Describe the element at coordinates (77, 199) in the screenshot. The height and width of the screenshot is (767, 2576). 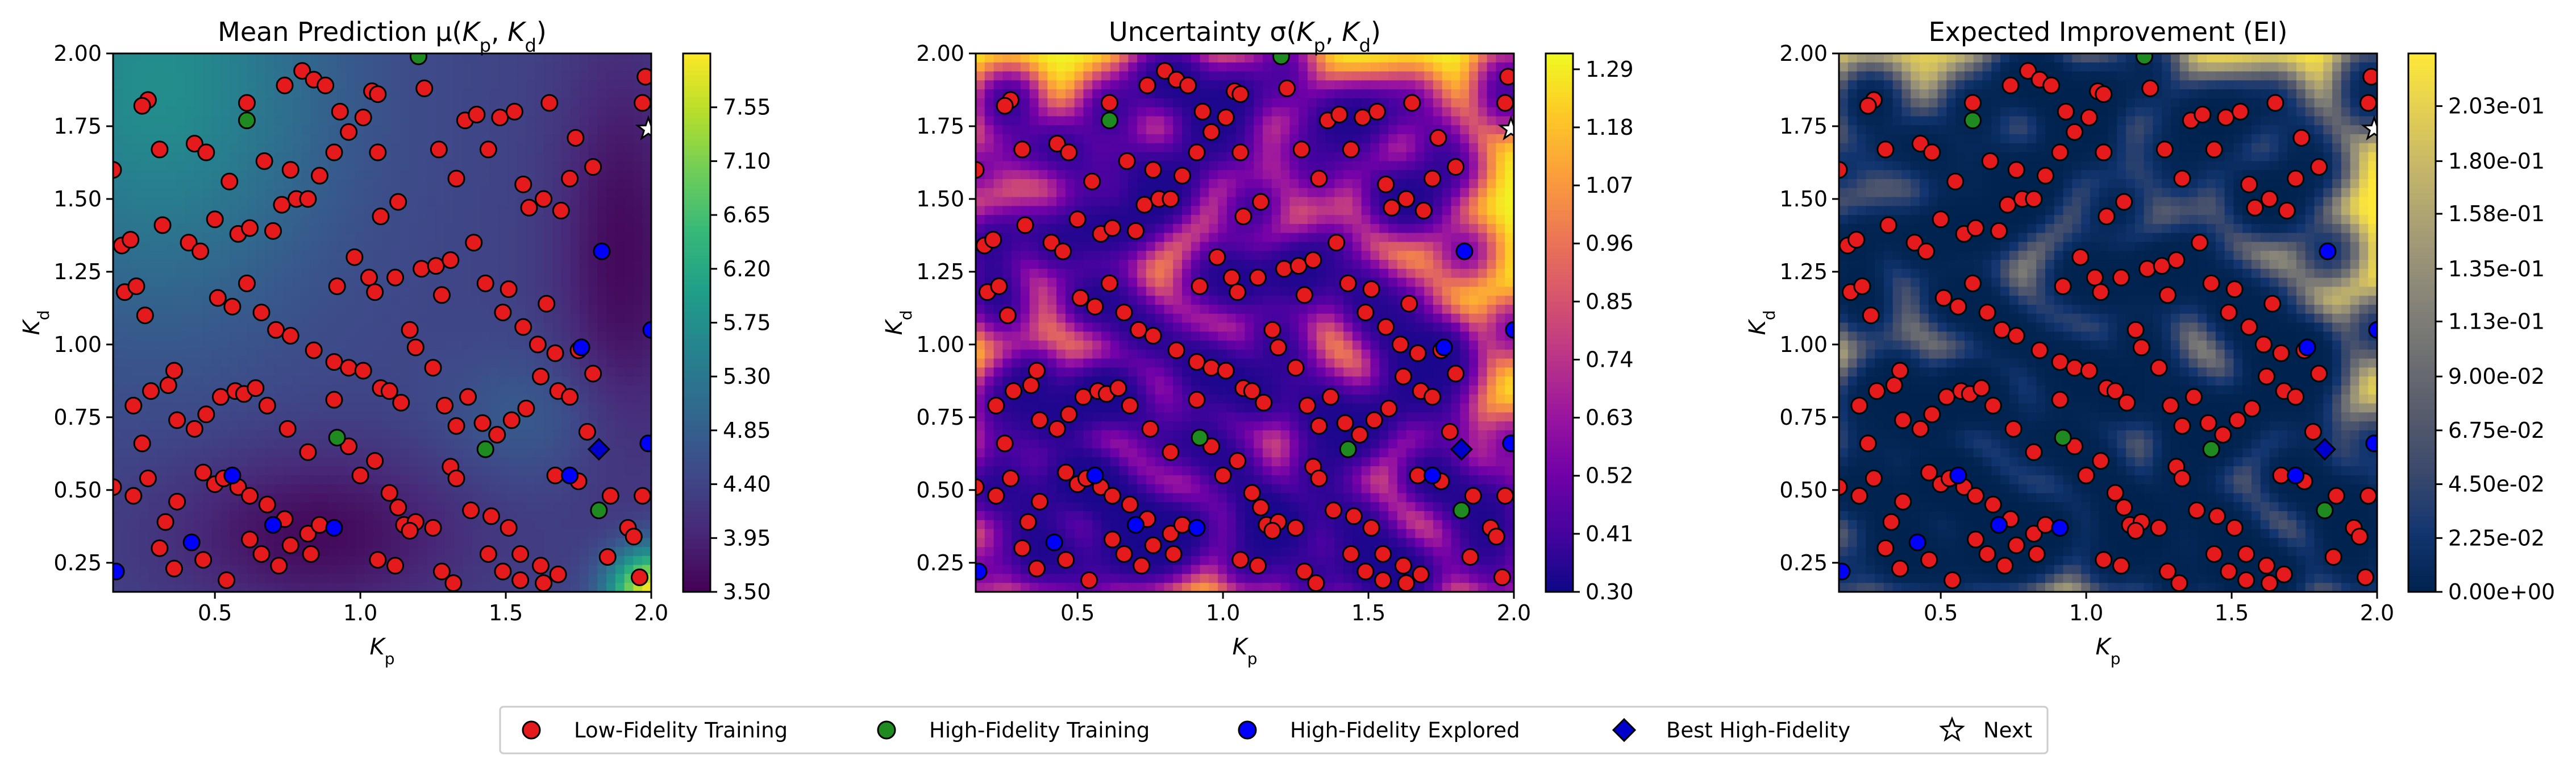
I see `y-tick-label: 1.50` at that location.